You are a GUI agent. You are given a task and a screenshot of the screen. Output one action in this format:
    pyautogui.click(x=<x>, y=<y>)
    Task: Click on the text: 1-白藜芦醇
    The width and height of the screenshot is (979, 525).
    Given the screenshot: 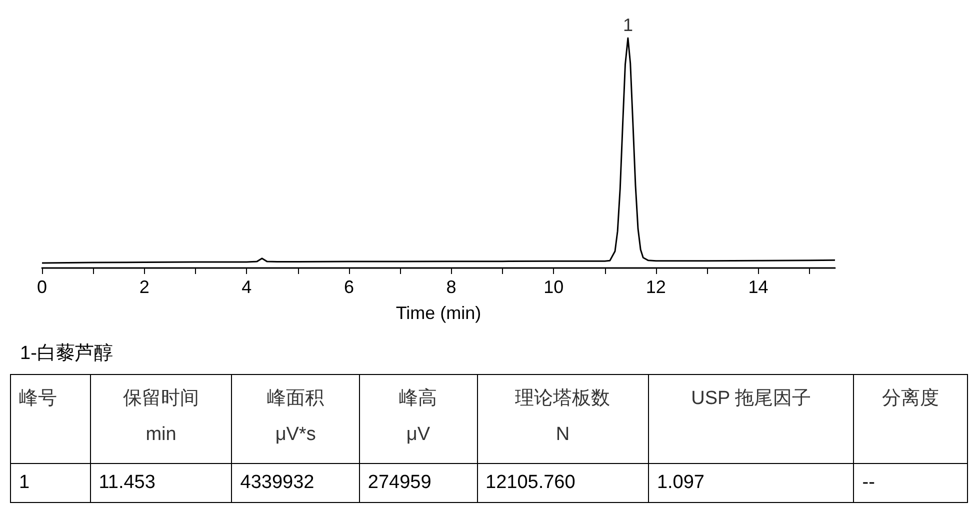 What is the action you would take?
    pyautogui.click(x=67, y=354)
    